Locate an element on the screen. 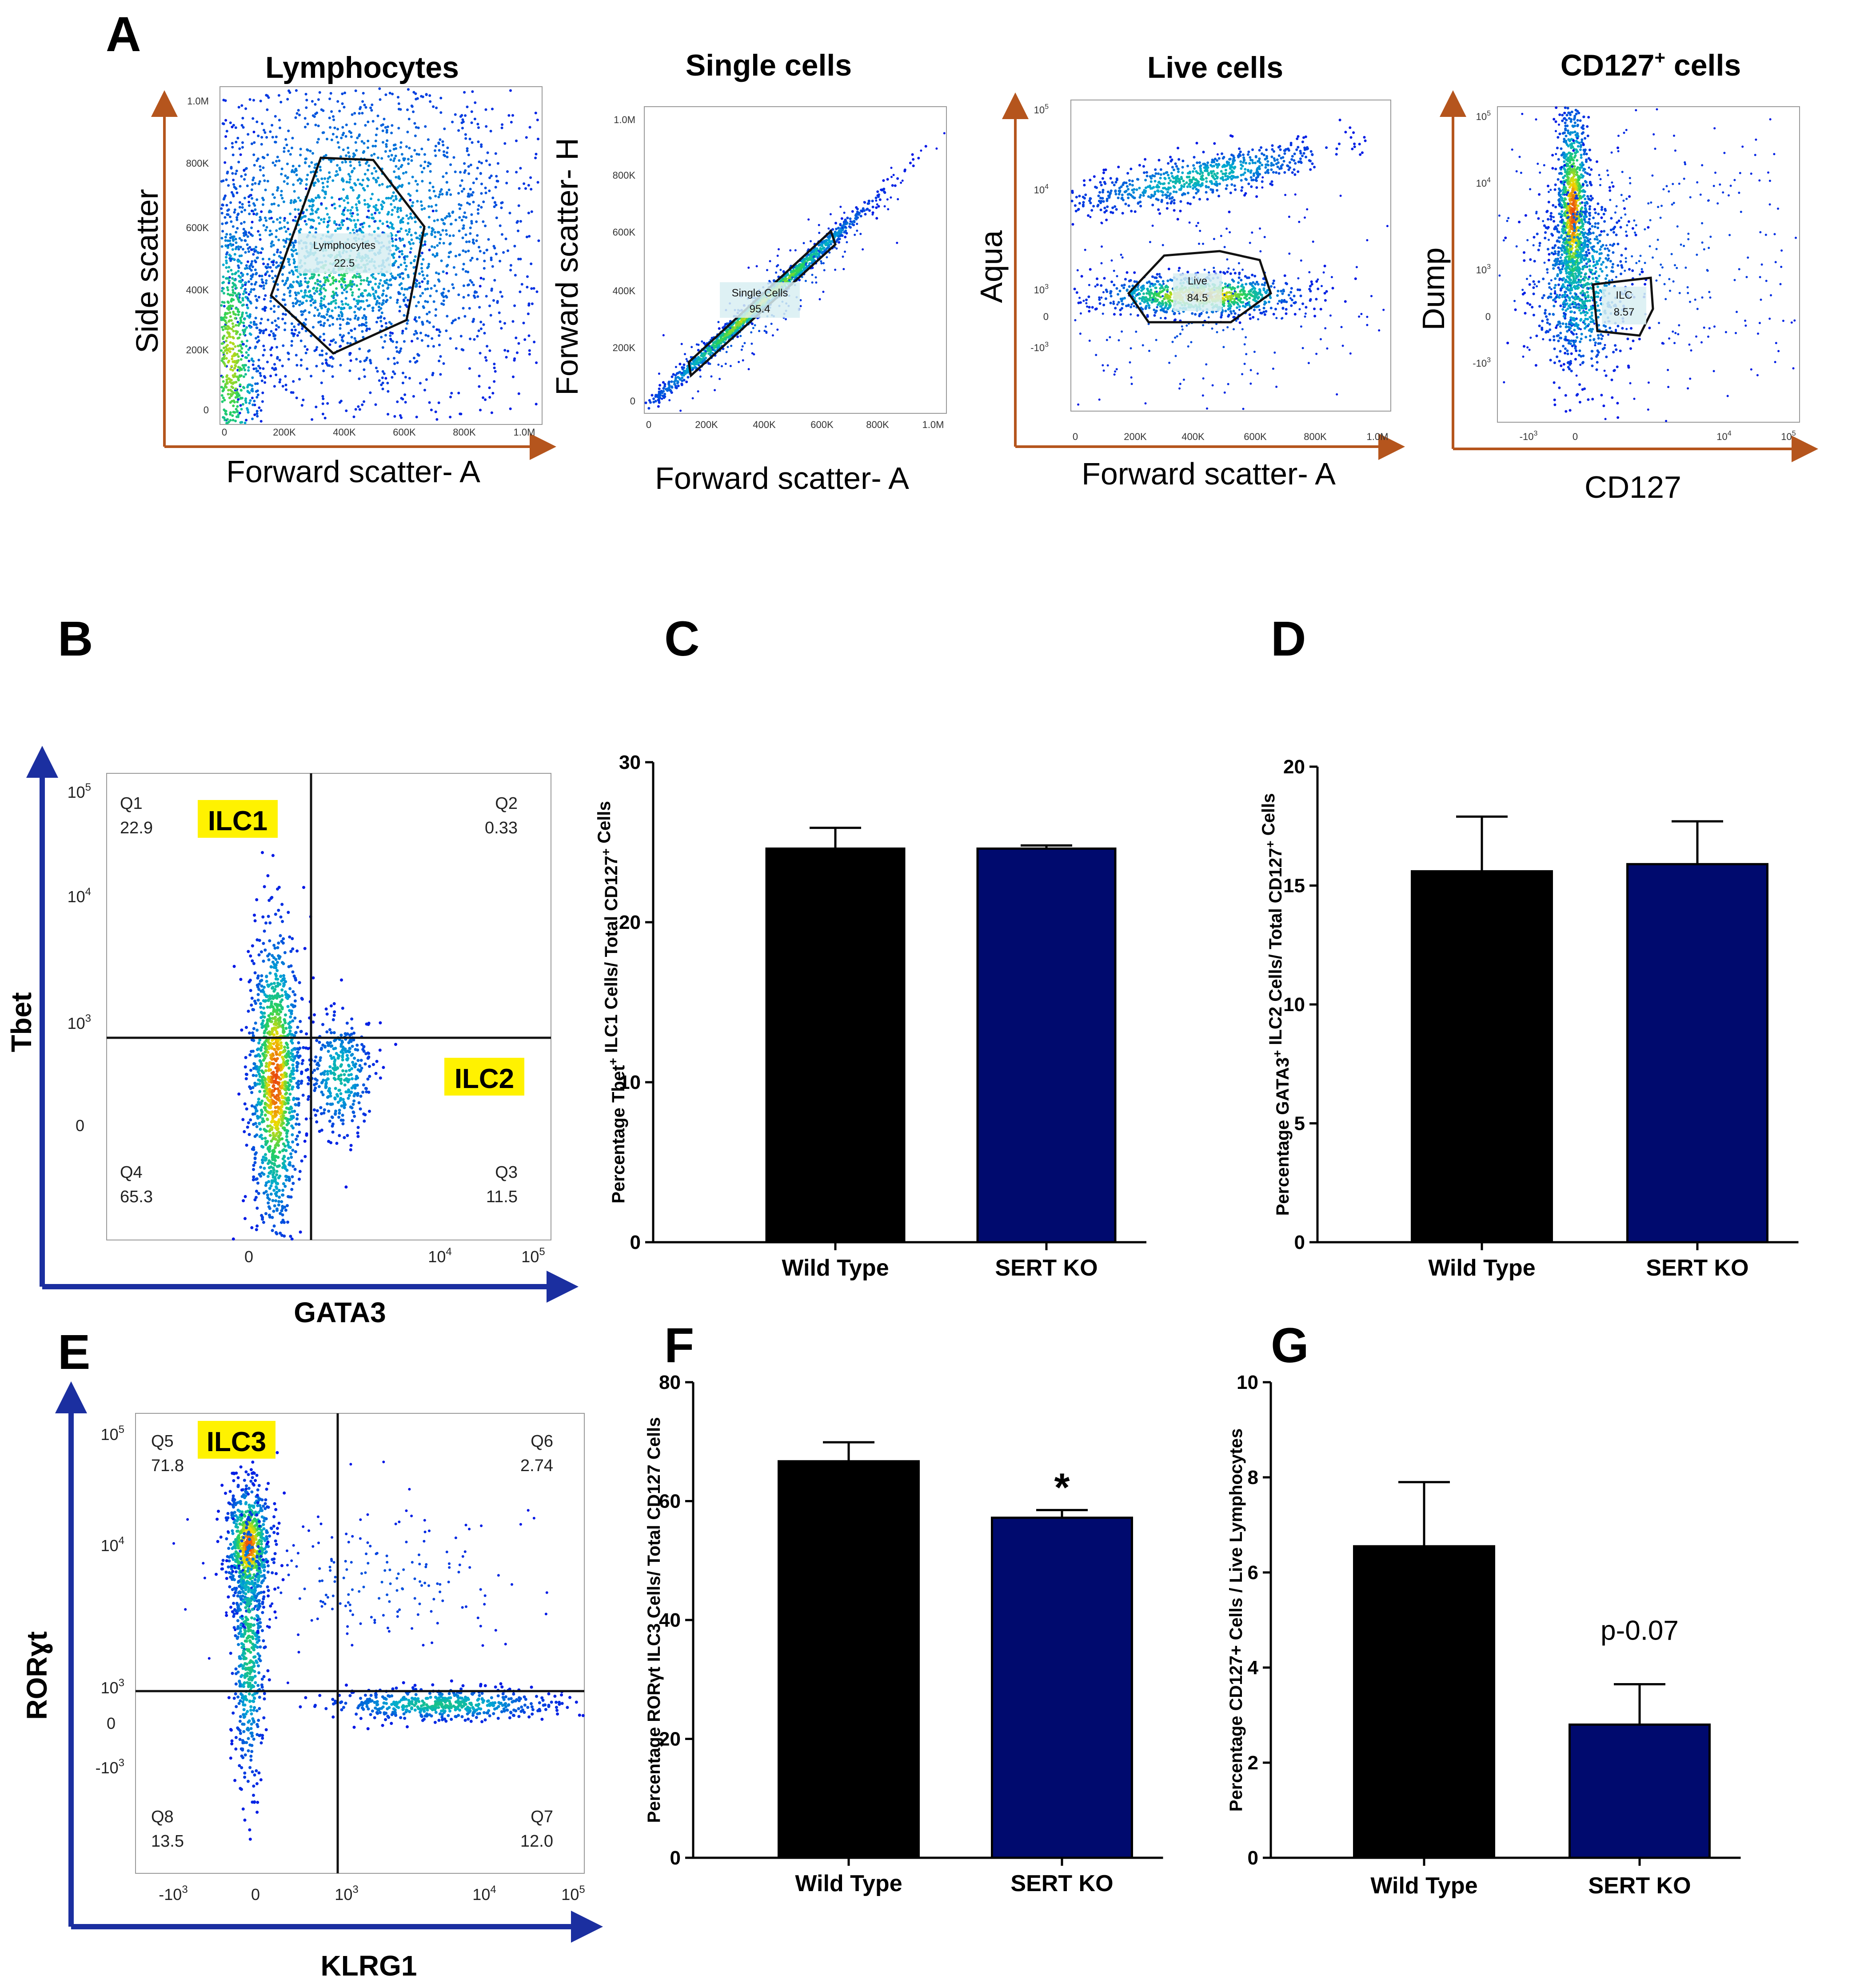 This screenshot has width=1852, height=1988. plot-frame is located at coordinates (382, 255).